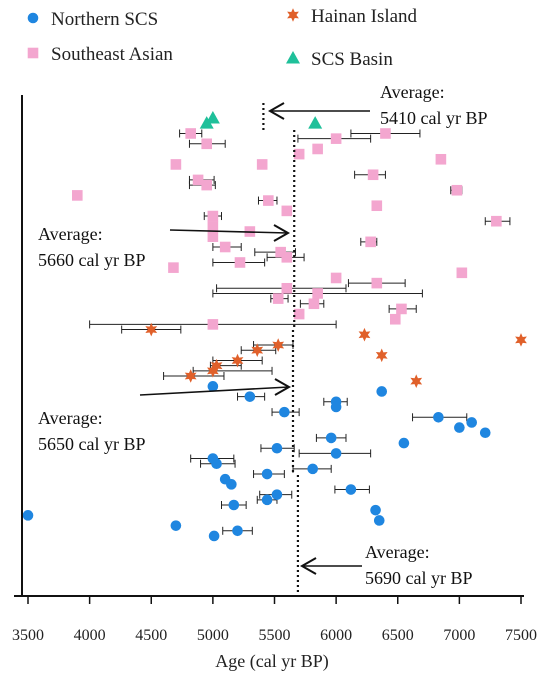 This screenshot has width=550, height=676. Describe the element at coordinates (165, 416) in the screenshot. I see `average-annotation: Average: 5650 cal yr BP` at that location.